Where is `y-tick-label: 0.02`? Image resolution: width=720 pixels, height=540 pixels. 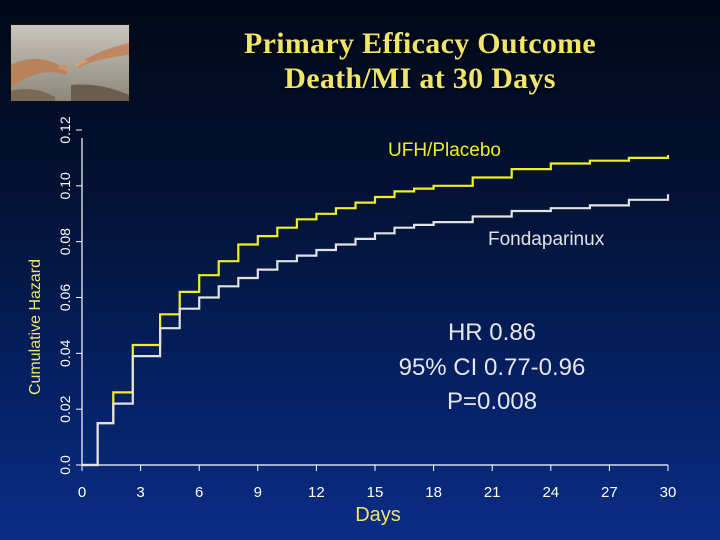
y-tick-label: 0.02 is located at coordinates (65, 408).